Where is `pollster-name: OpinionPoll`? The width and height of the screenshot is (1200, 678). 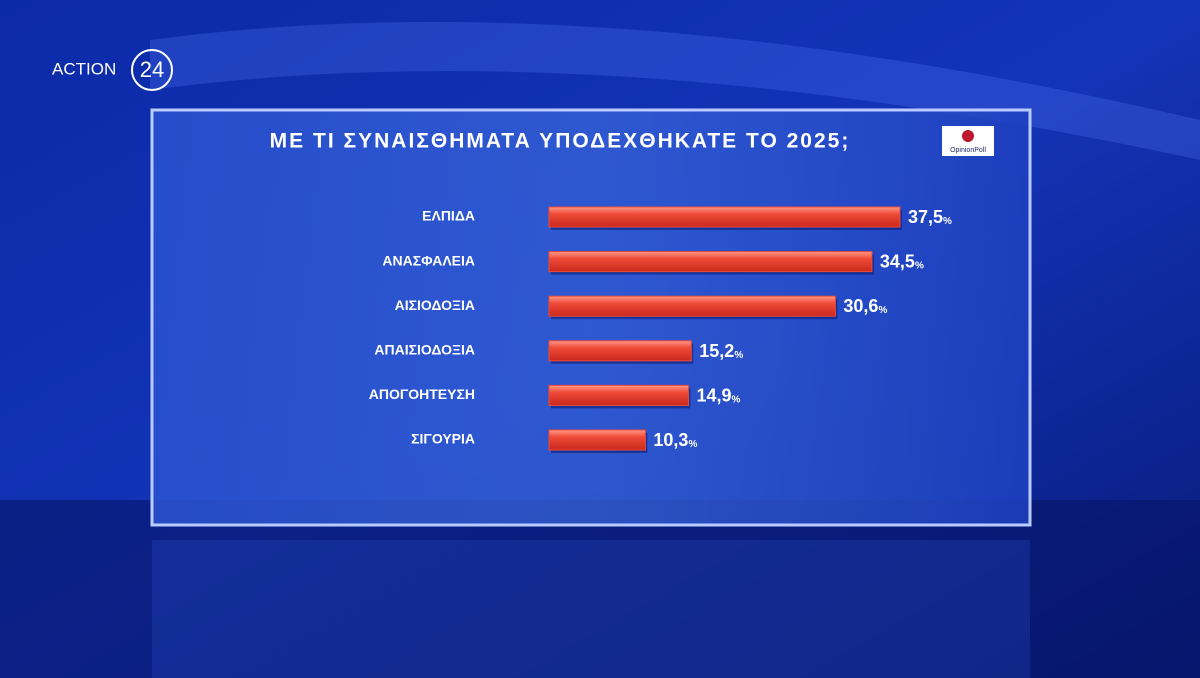
pollster-name: OpinionPoll is located at coordinates (968, 150).